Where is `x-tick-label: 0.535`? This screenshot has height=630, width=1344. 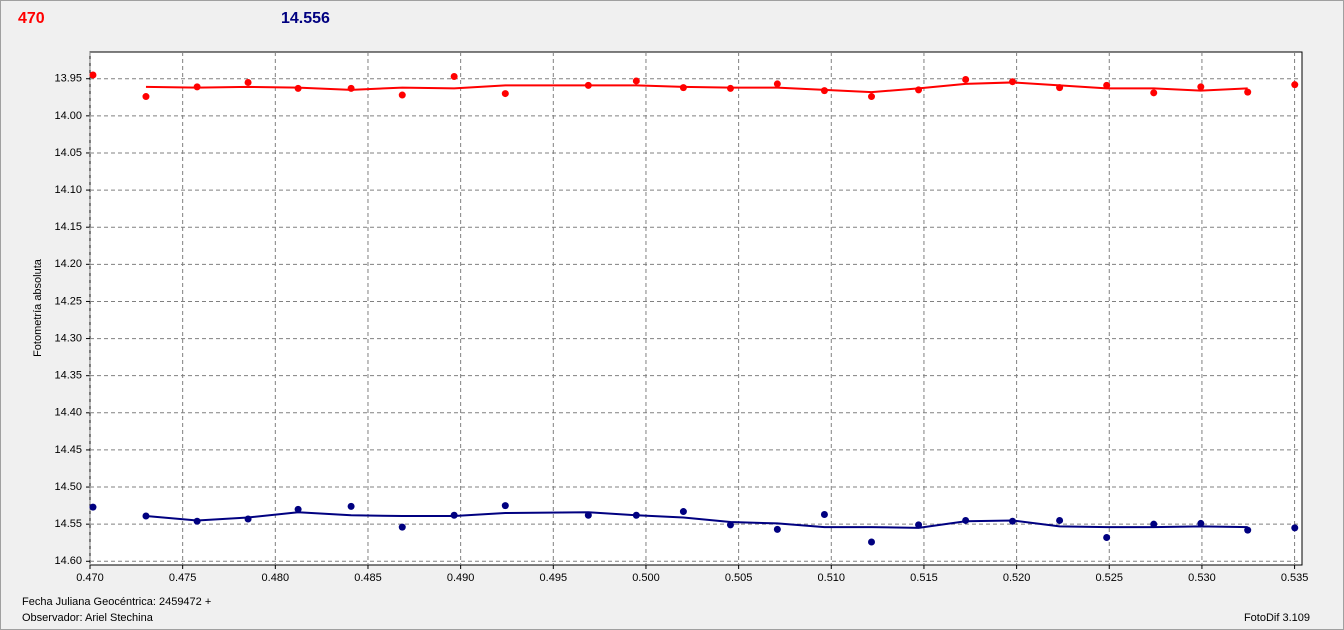
x-tick-label: 0.535 is located at coordinates (1295, 578).